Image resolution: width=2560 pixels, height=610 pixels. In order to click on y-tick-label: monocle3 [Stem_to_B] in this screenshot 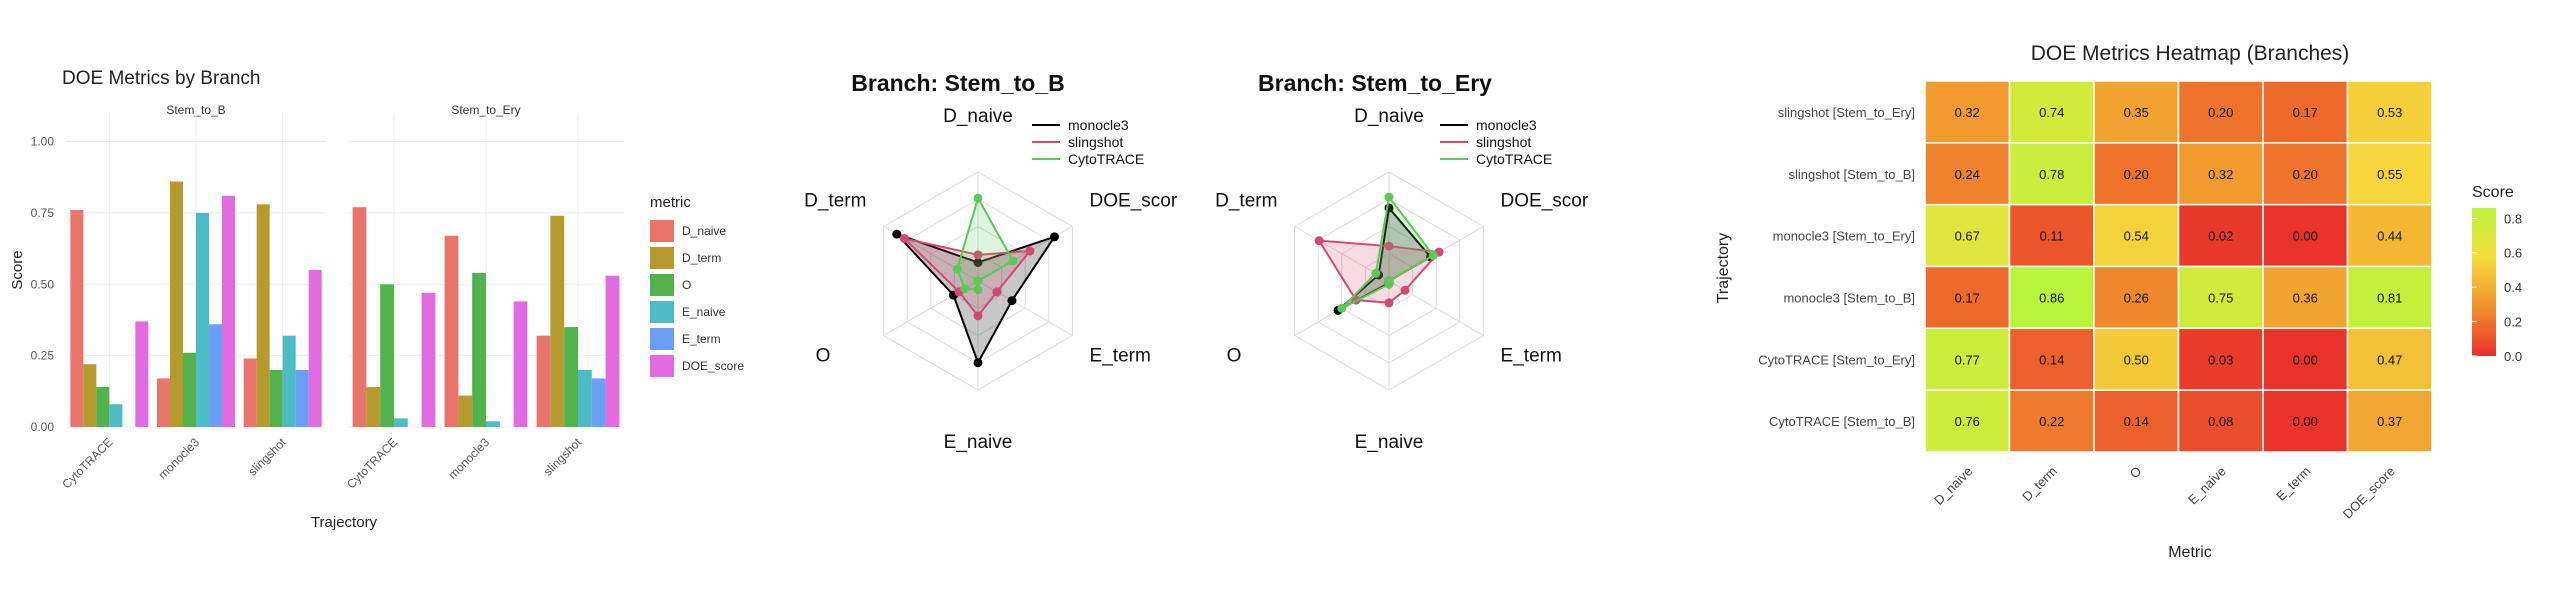, I will do `click(1849, 297)`.